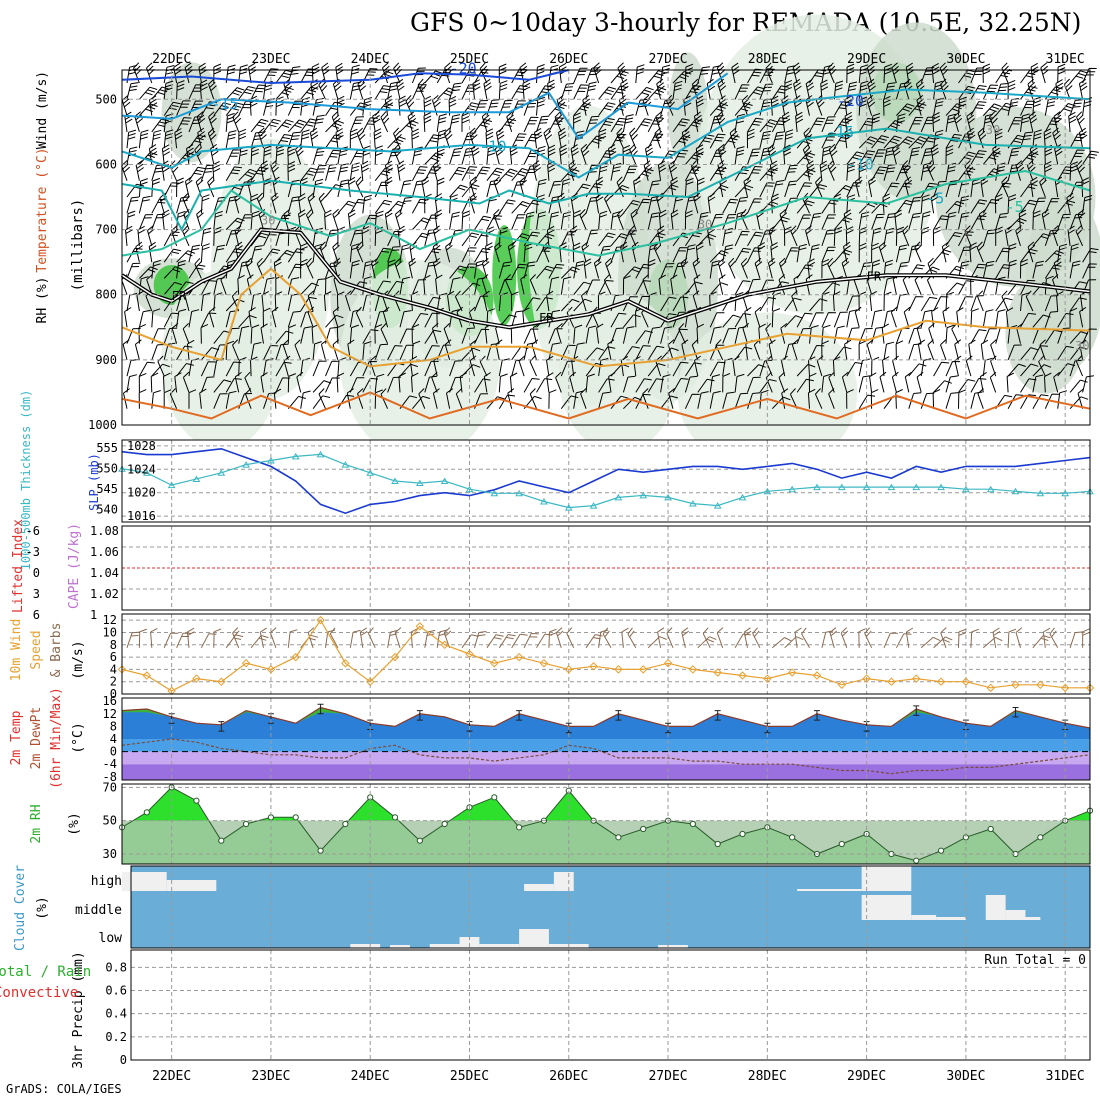 The width and height of the screenshot is (1100, 1100). What do you see at coordinates (850, 101) in the screenshot?
I see `contour-label: -20` at bounding box center [850, 101].